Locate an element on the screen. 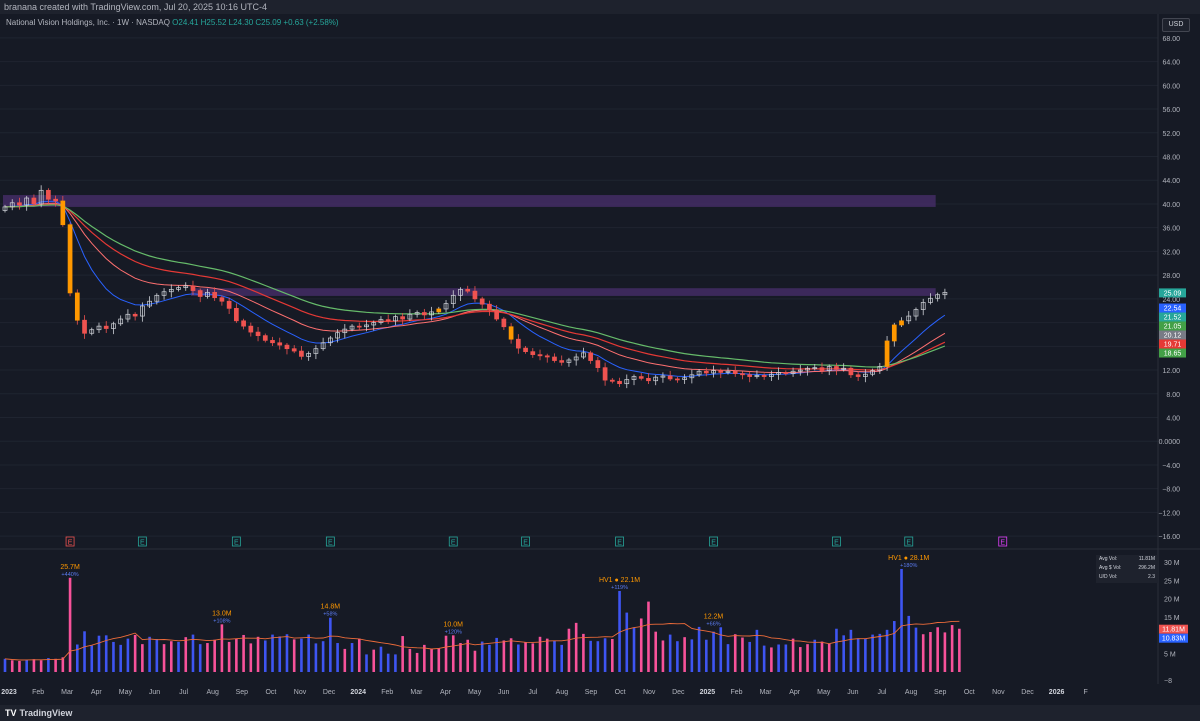  volume-axis: 30 M 25 M 20 M 15 M 5 M −8 is located at coordinates (1172, 622).